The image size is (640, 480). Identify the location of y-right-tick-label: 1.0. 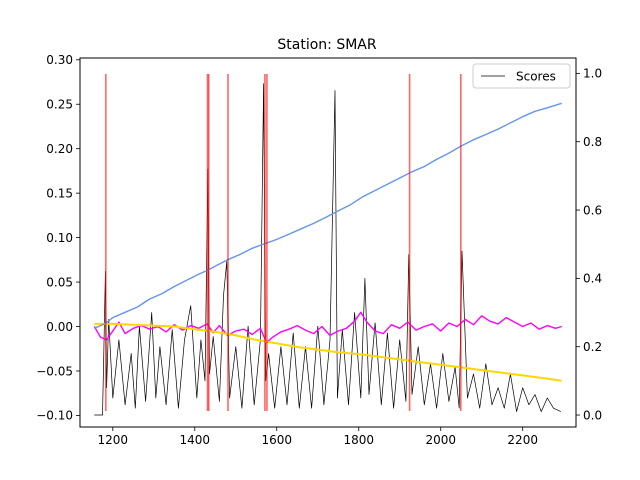
(592, 74).